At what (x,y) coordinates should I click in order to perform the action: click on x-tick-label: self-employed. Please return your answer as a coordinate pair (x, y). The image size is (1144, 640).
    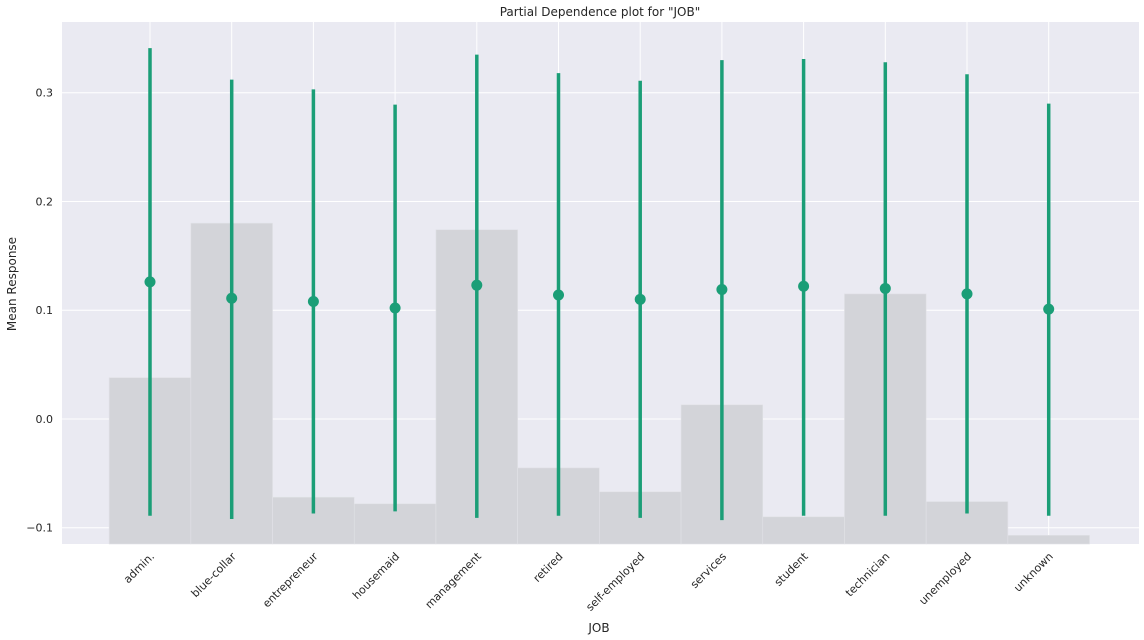
    Looking at the image, I should click on (615, 582).